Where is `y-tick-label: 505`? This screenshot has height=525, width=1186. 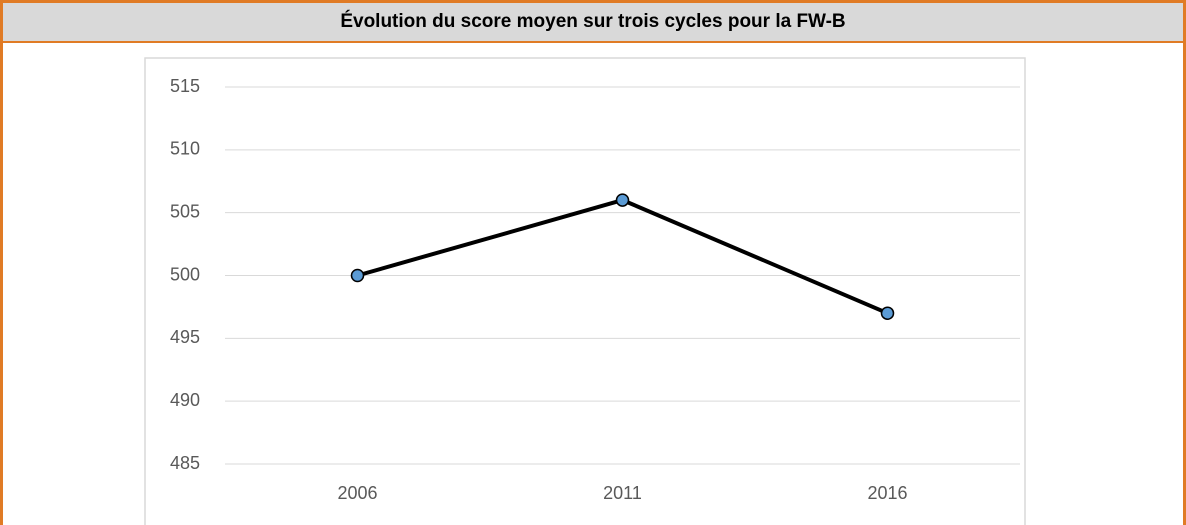 y-tick-label: 505 is located at coordinates (185, 211).